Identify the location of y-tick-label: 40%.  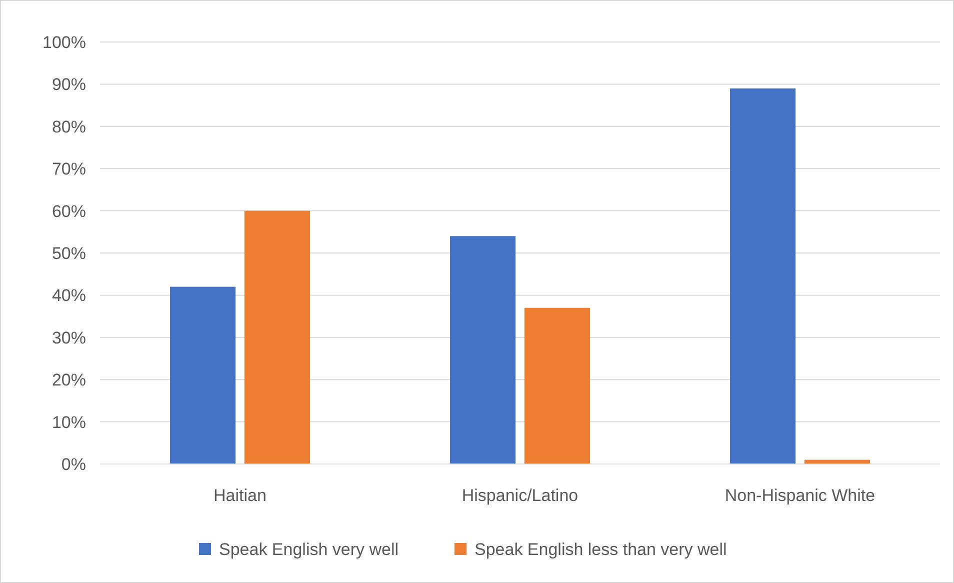
(69, 296).